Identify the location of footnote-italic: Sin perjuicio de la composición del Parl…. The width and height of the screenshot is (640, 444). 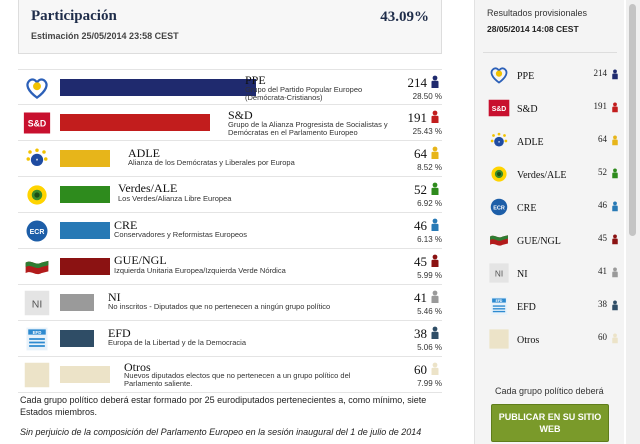
(221, 432).